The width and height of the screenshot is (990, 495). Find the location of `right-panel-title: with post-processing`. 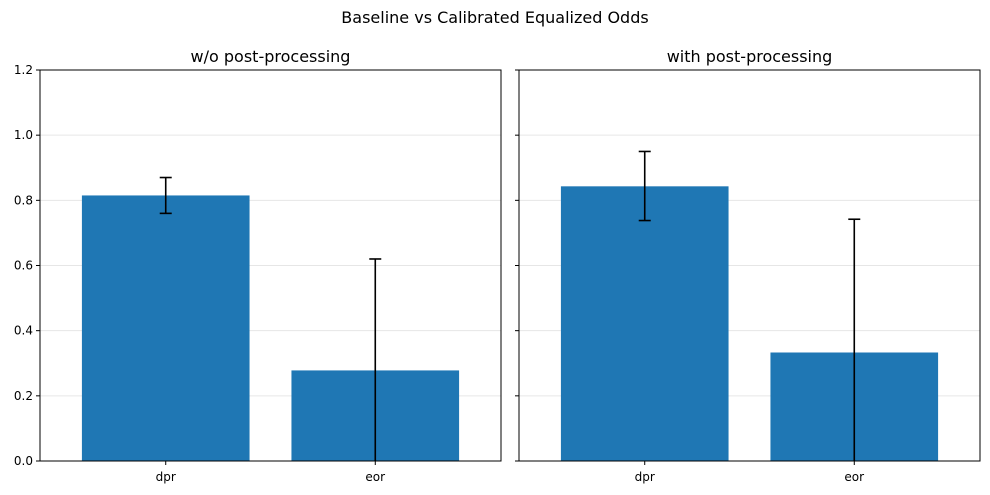

right-panel-title: with post-processing is located at coordinates (750, 56).